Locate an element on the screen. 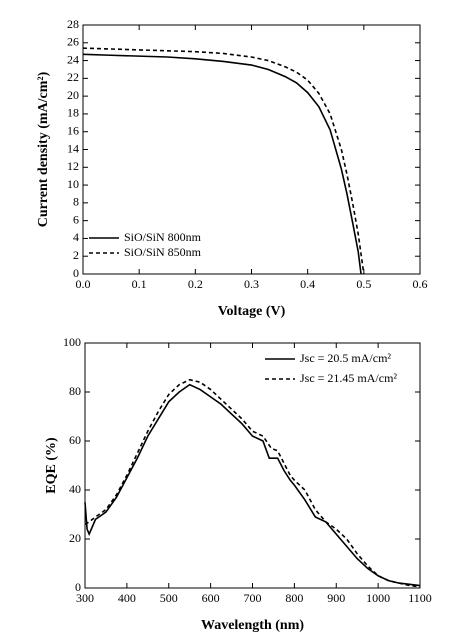  x-tick-label: 900 is located at coordinates (336, 598).